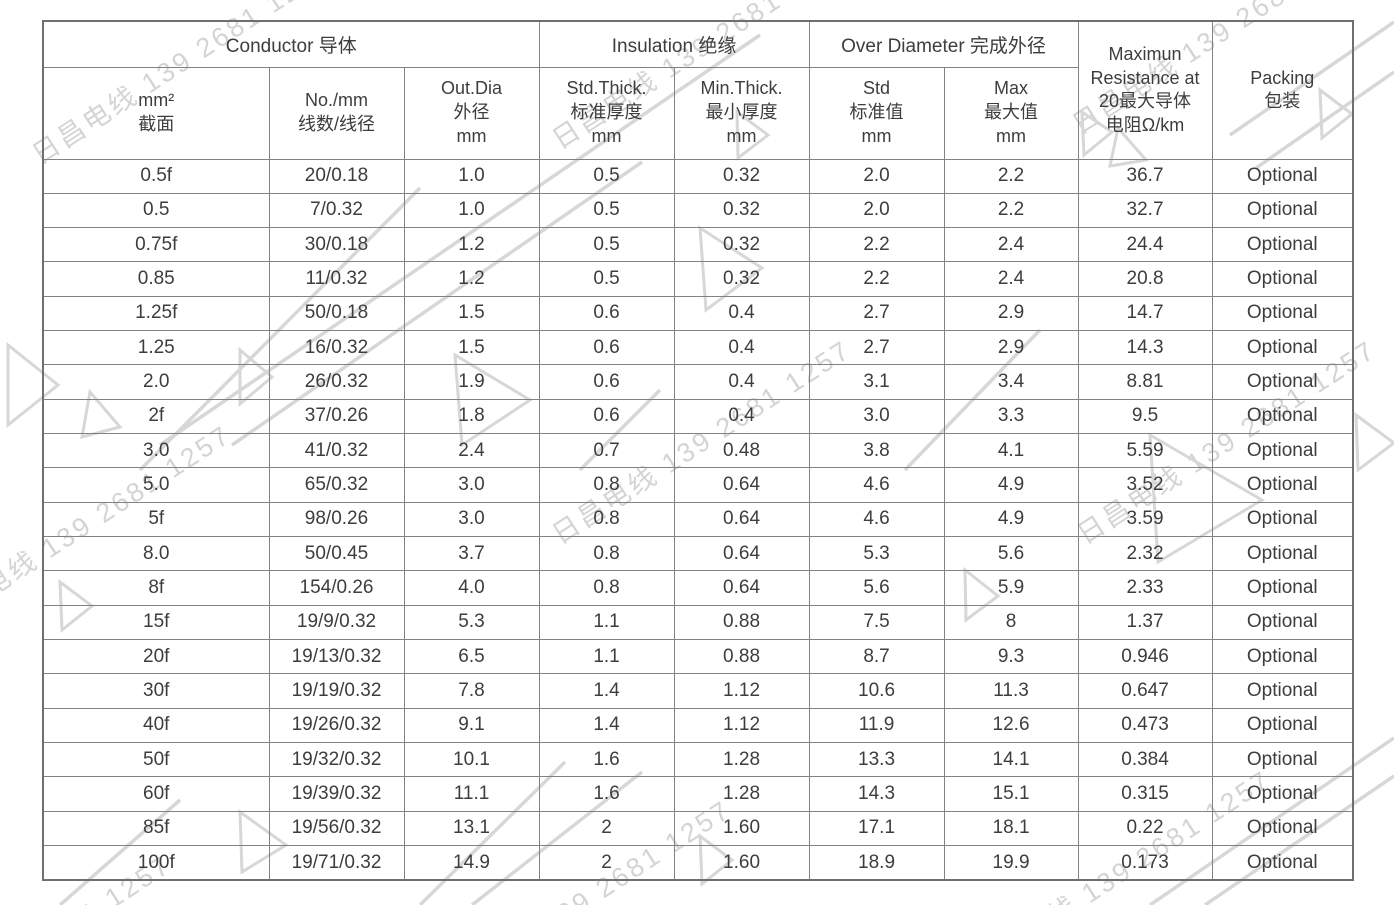  What do you see at coordinates (1145, 245) in the screenshot?
I see `table-cell: 24.4` at bounding box center [1145, 245].